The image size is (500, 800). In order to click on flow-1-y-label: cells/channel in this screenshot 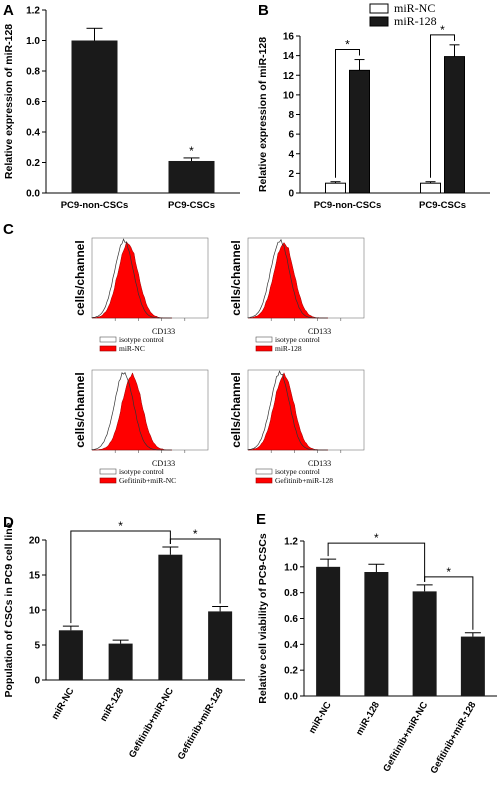, I will do `click(236, 277)`.